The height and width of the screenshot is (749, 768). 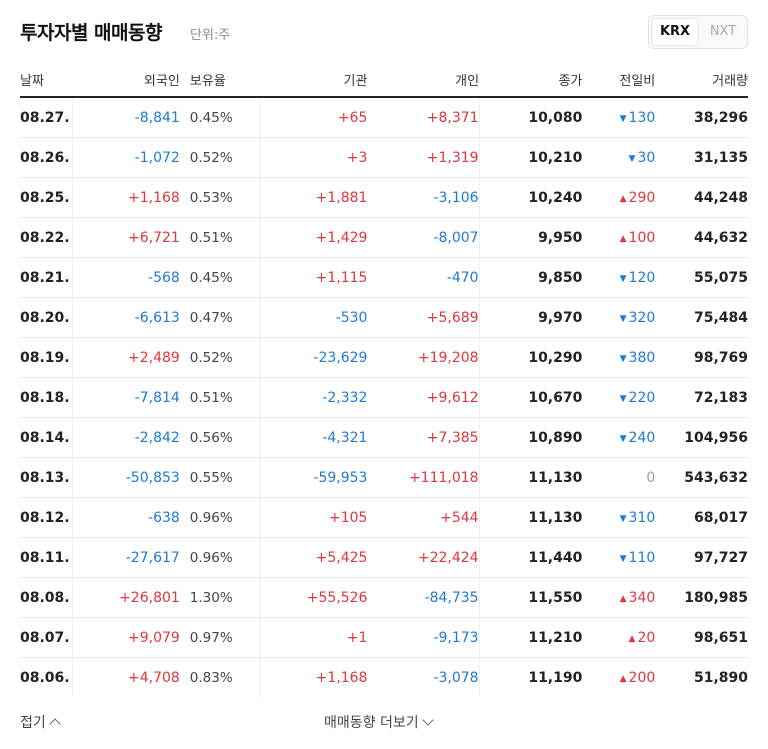 What do you see at coordinates (423, 477) in the screenshot?
I see `cell-individual: +111,018` at bounding box center [423, 477].